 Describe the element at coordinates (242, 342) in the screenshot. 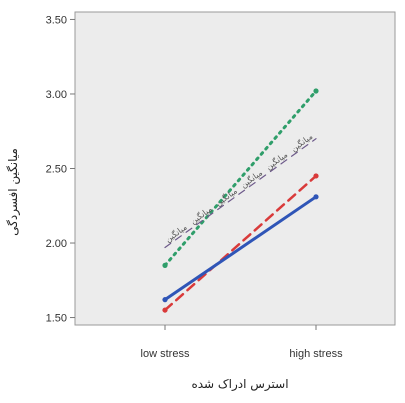

I see `x-axis: low stress high stress` at that location.